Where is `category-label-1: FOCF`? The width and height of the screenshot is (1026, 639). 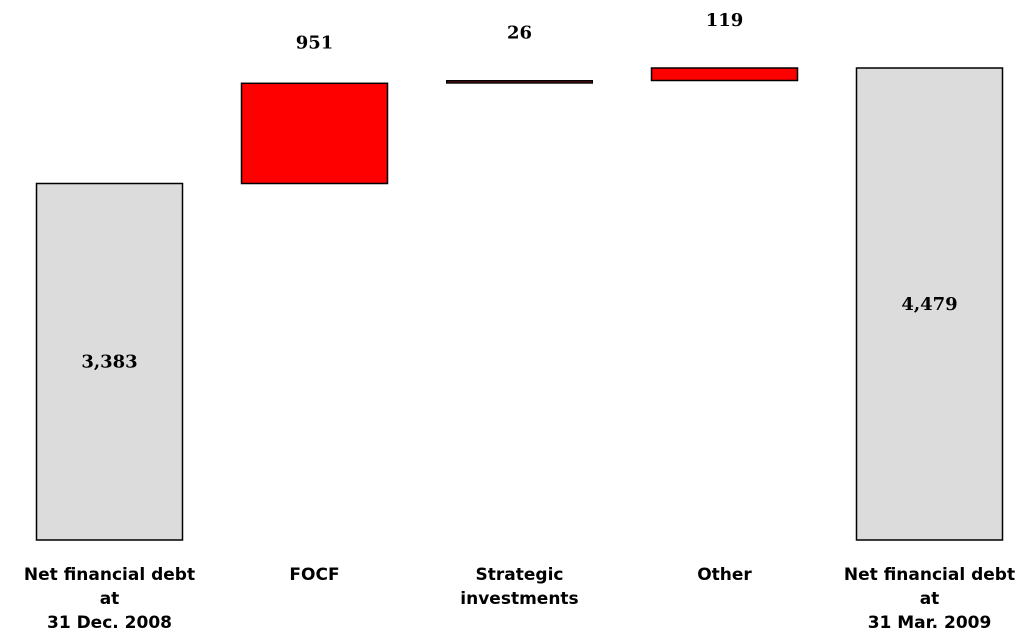
category-label-1: FOCF is located at coordinates (314, 575).